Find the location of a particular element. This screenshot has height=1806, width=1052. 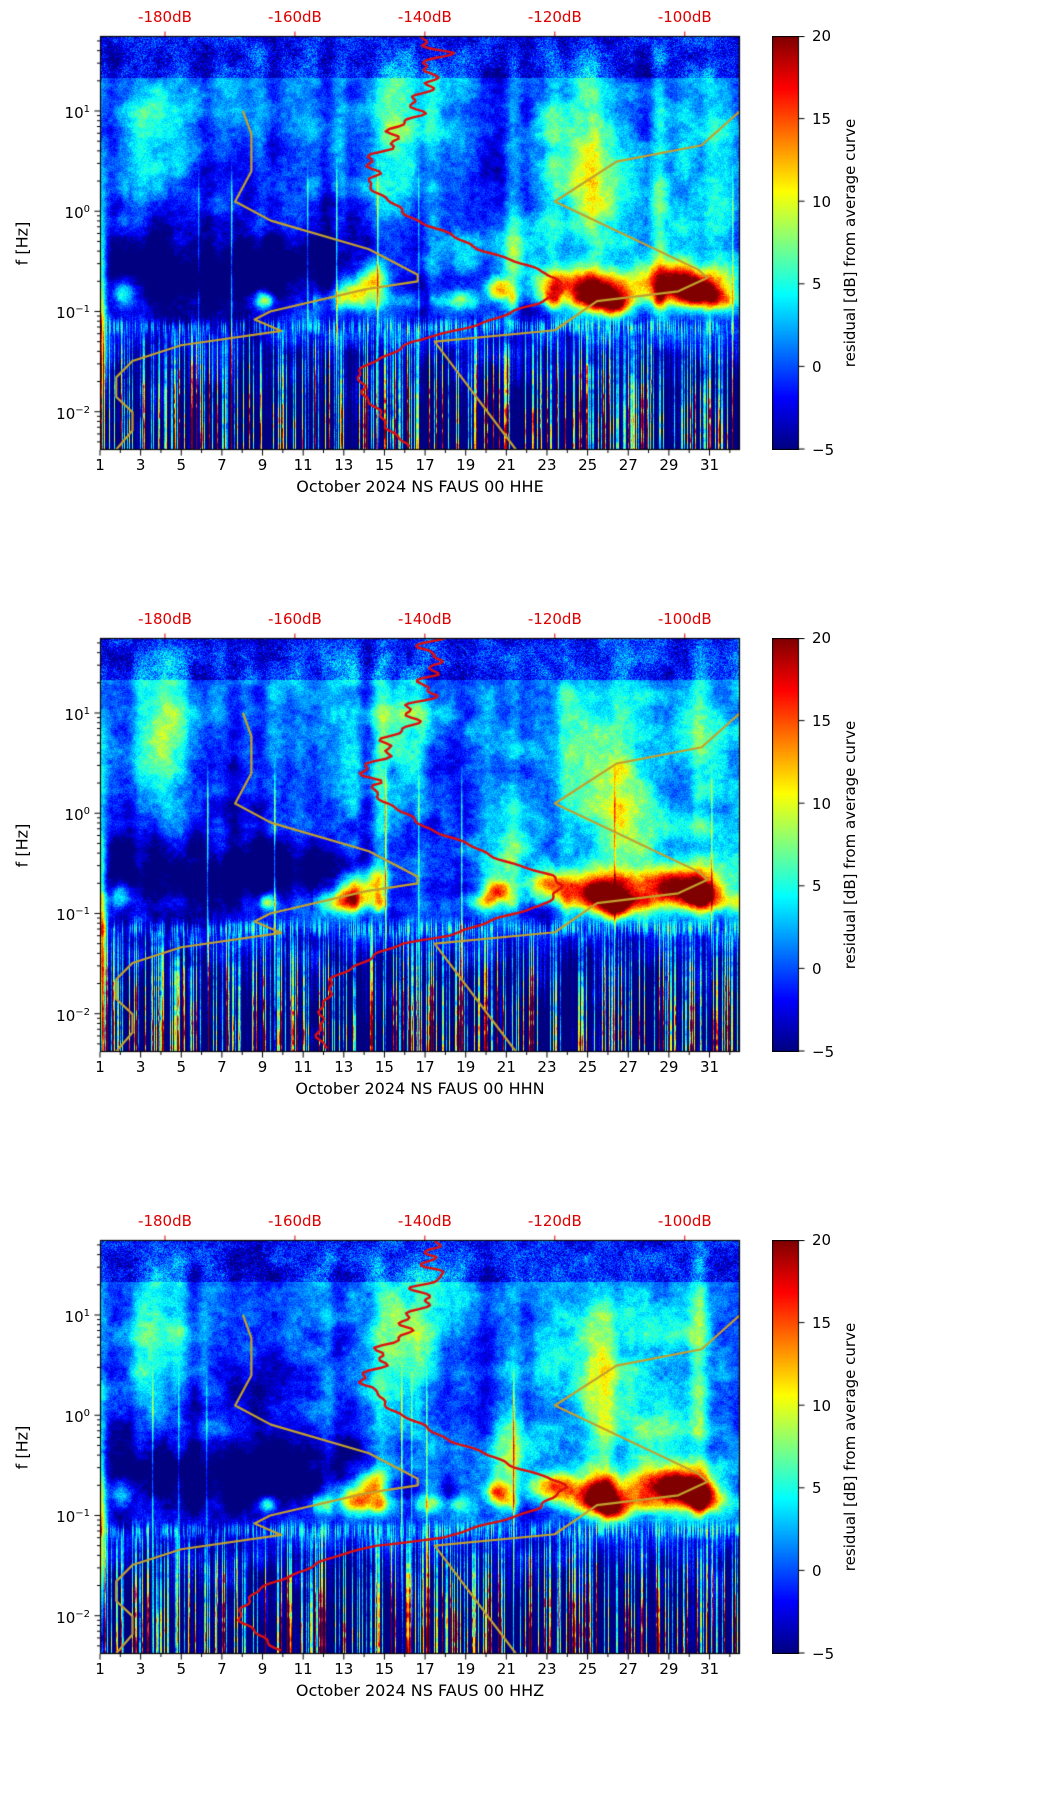

x-tick-label: 9 is located at coordinates (262, 465).